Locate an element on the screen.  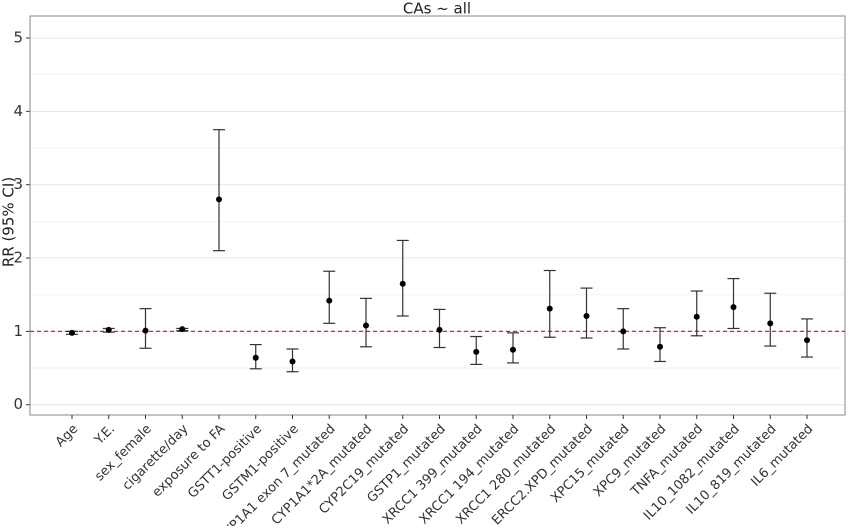
y-tick-label: 1 is located at coordinates (18, 331).